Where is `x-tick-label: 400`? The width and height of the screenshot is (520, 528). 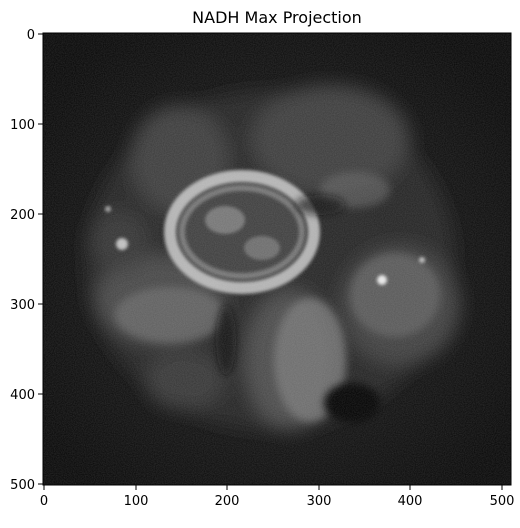 x-tick-label: 400 is located at coordinates (410, 501).